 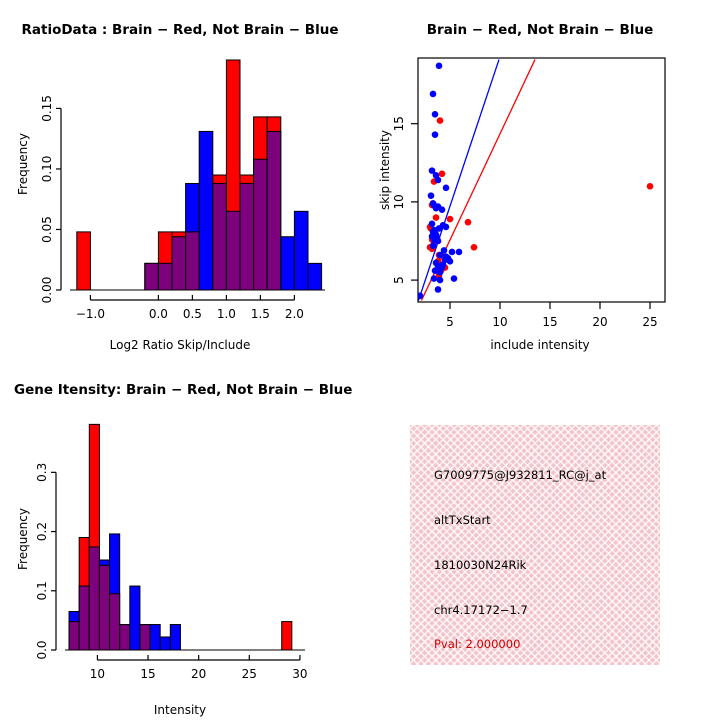 What do you see at coordinates (90, 314) in the screenshot?
I see `x-tick-label: −1.0` at bounding box center [90, 314].